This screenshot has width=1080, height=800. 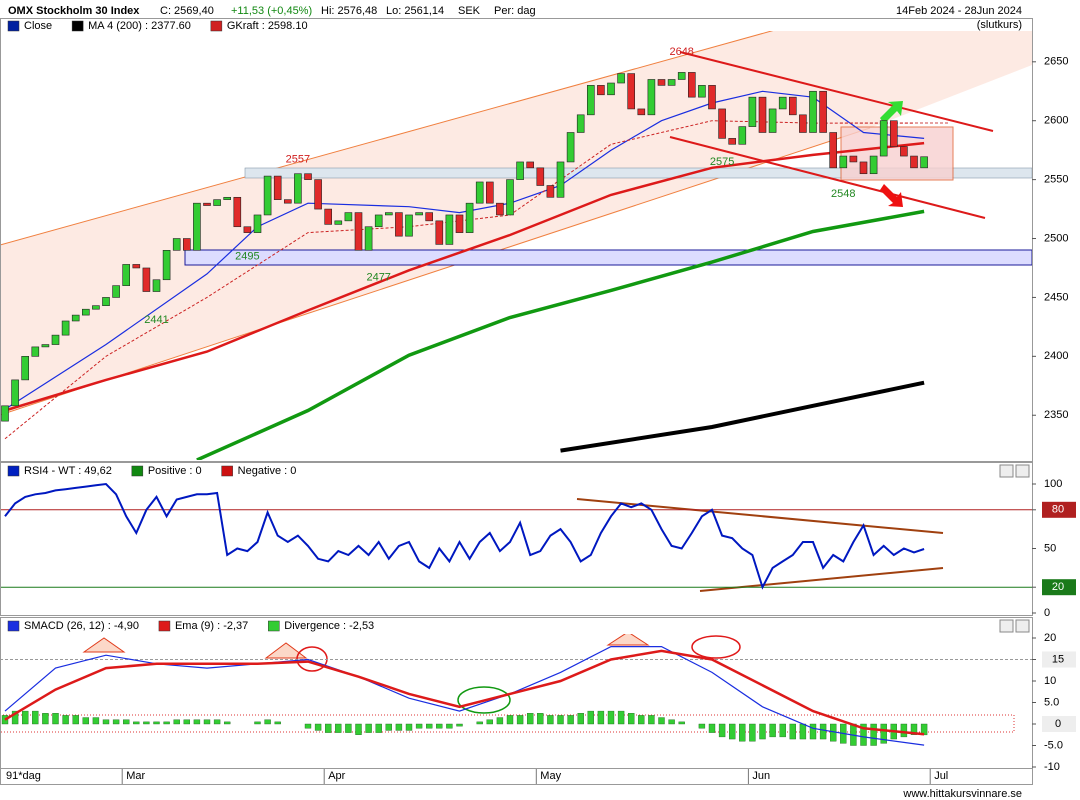 What do you see at coordinates (1053, 745) in the screenshot?
I see `y-tick-label: -5.0` at bounding box center [1053, 745].